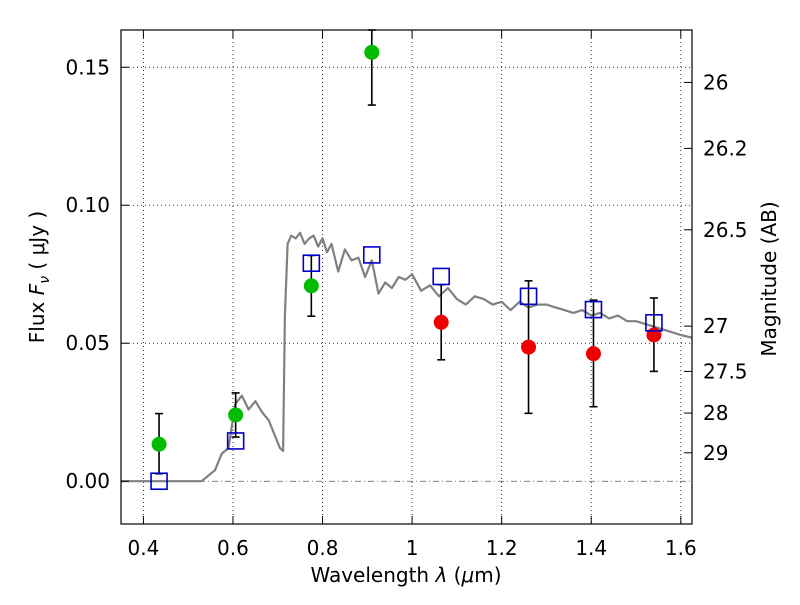  What do you see at coordinates (405, 575) in the screenshot?
I see `x-axis-title: Wavelength λ (μm)` at bounding box center [405, 575].